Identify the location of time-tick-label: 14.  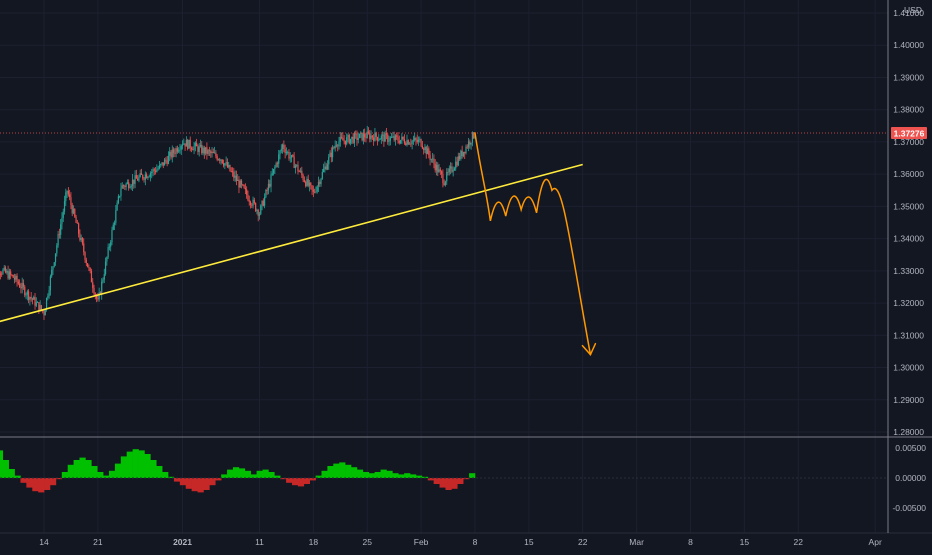
(44, 542).